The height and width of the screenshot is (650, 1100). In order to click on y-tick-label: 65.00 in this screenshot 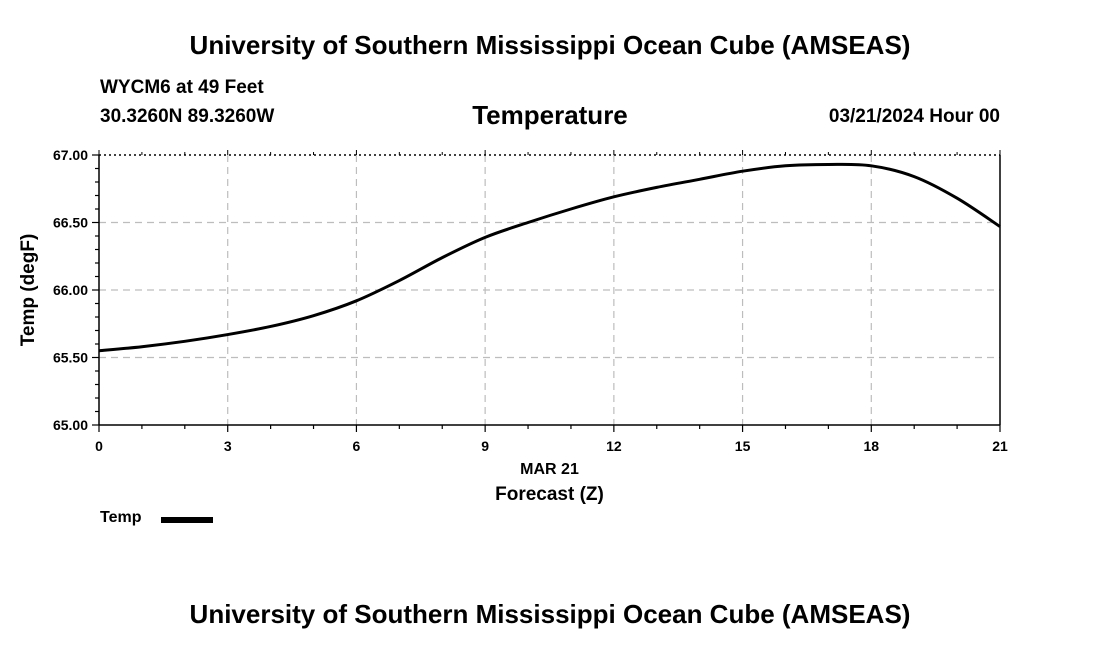, I will do `click(70, 425)`.